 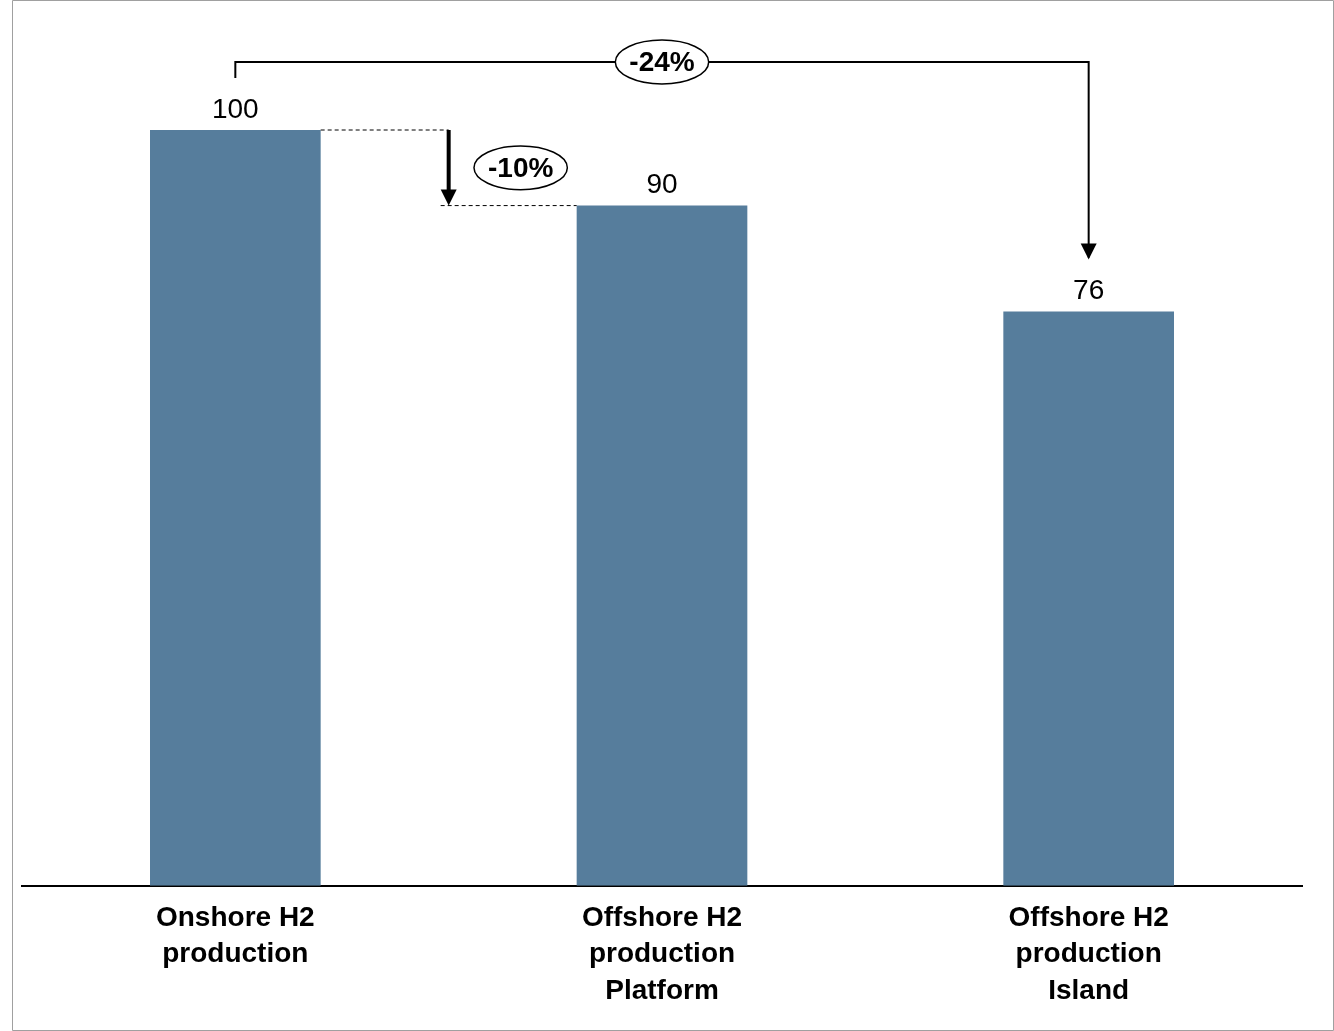 I want to click on annotation: -10%, so click(x=520, y=167).